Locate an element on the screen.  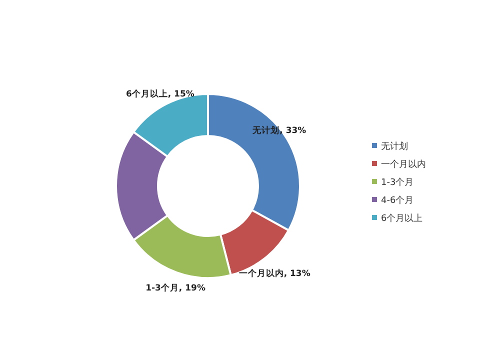
legend-label: 一个月以内 is located at coordinates (403, 164).